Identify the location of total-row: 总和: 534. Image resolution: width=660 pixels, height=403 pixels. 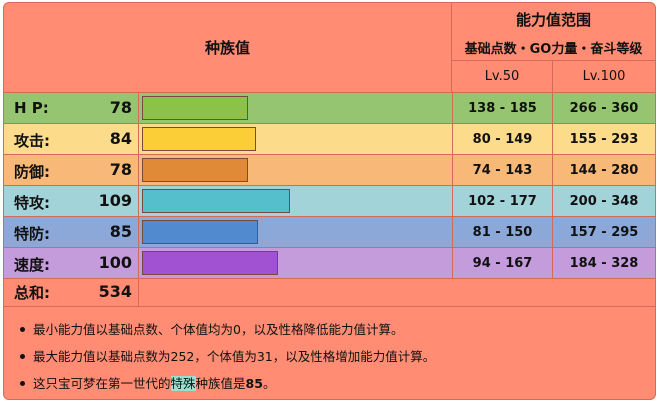
(329, 292).